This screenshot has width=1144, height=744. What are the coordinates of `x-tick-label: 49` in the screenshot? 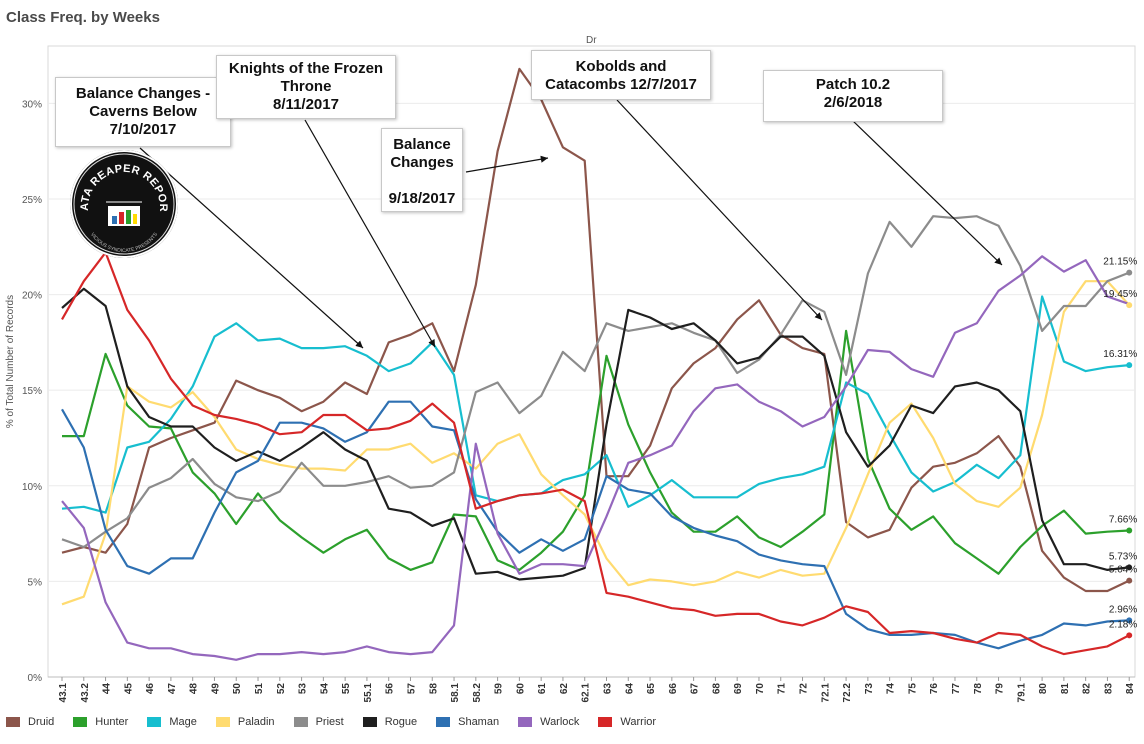 It's located at (215, 689).